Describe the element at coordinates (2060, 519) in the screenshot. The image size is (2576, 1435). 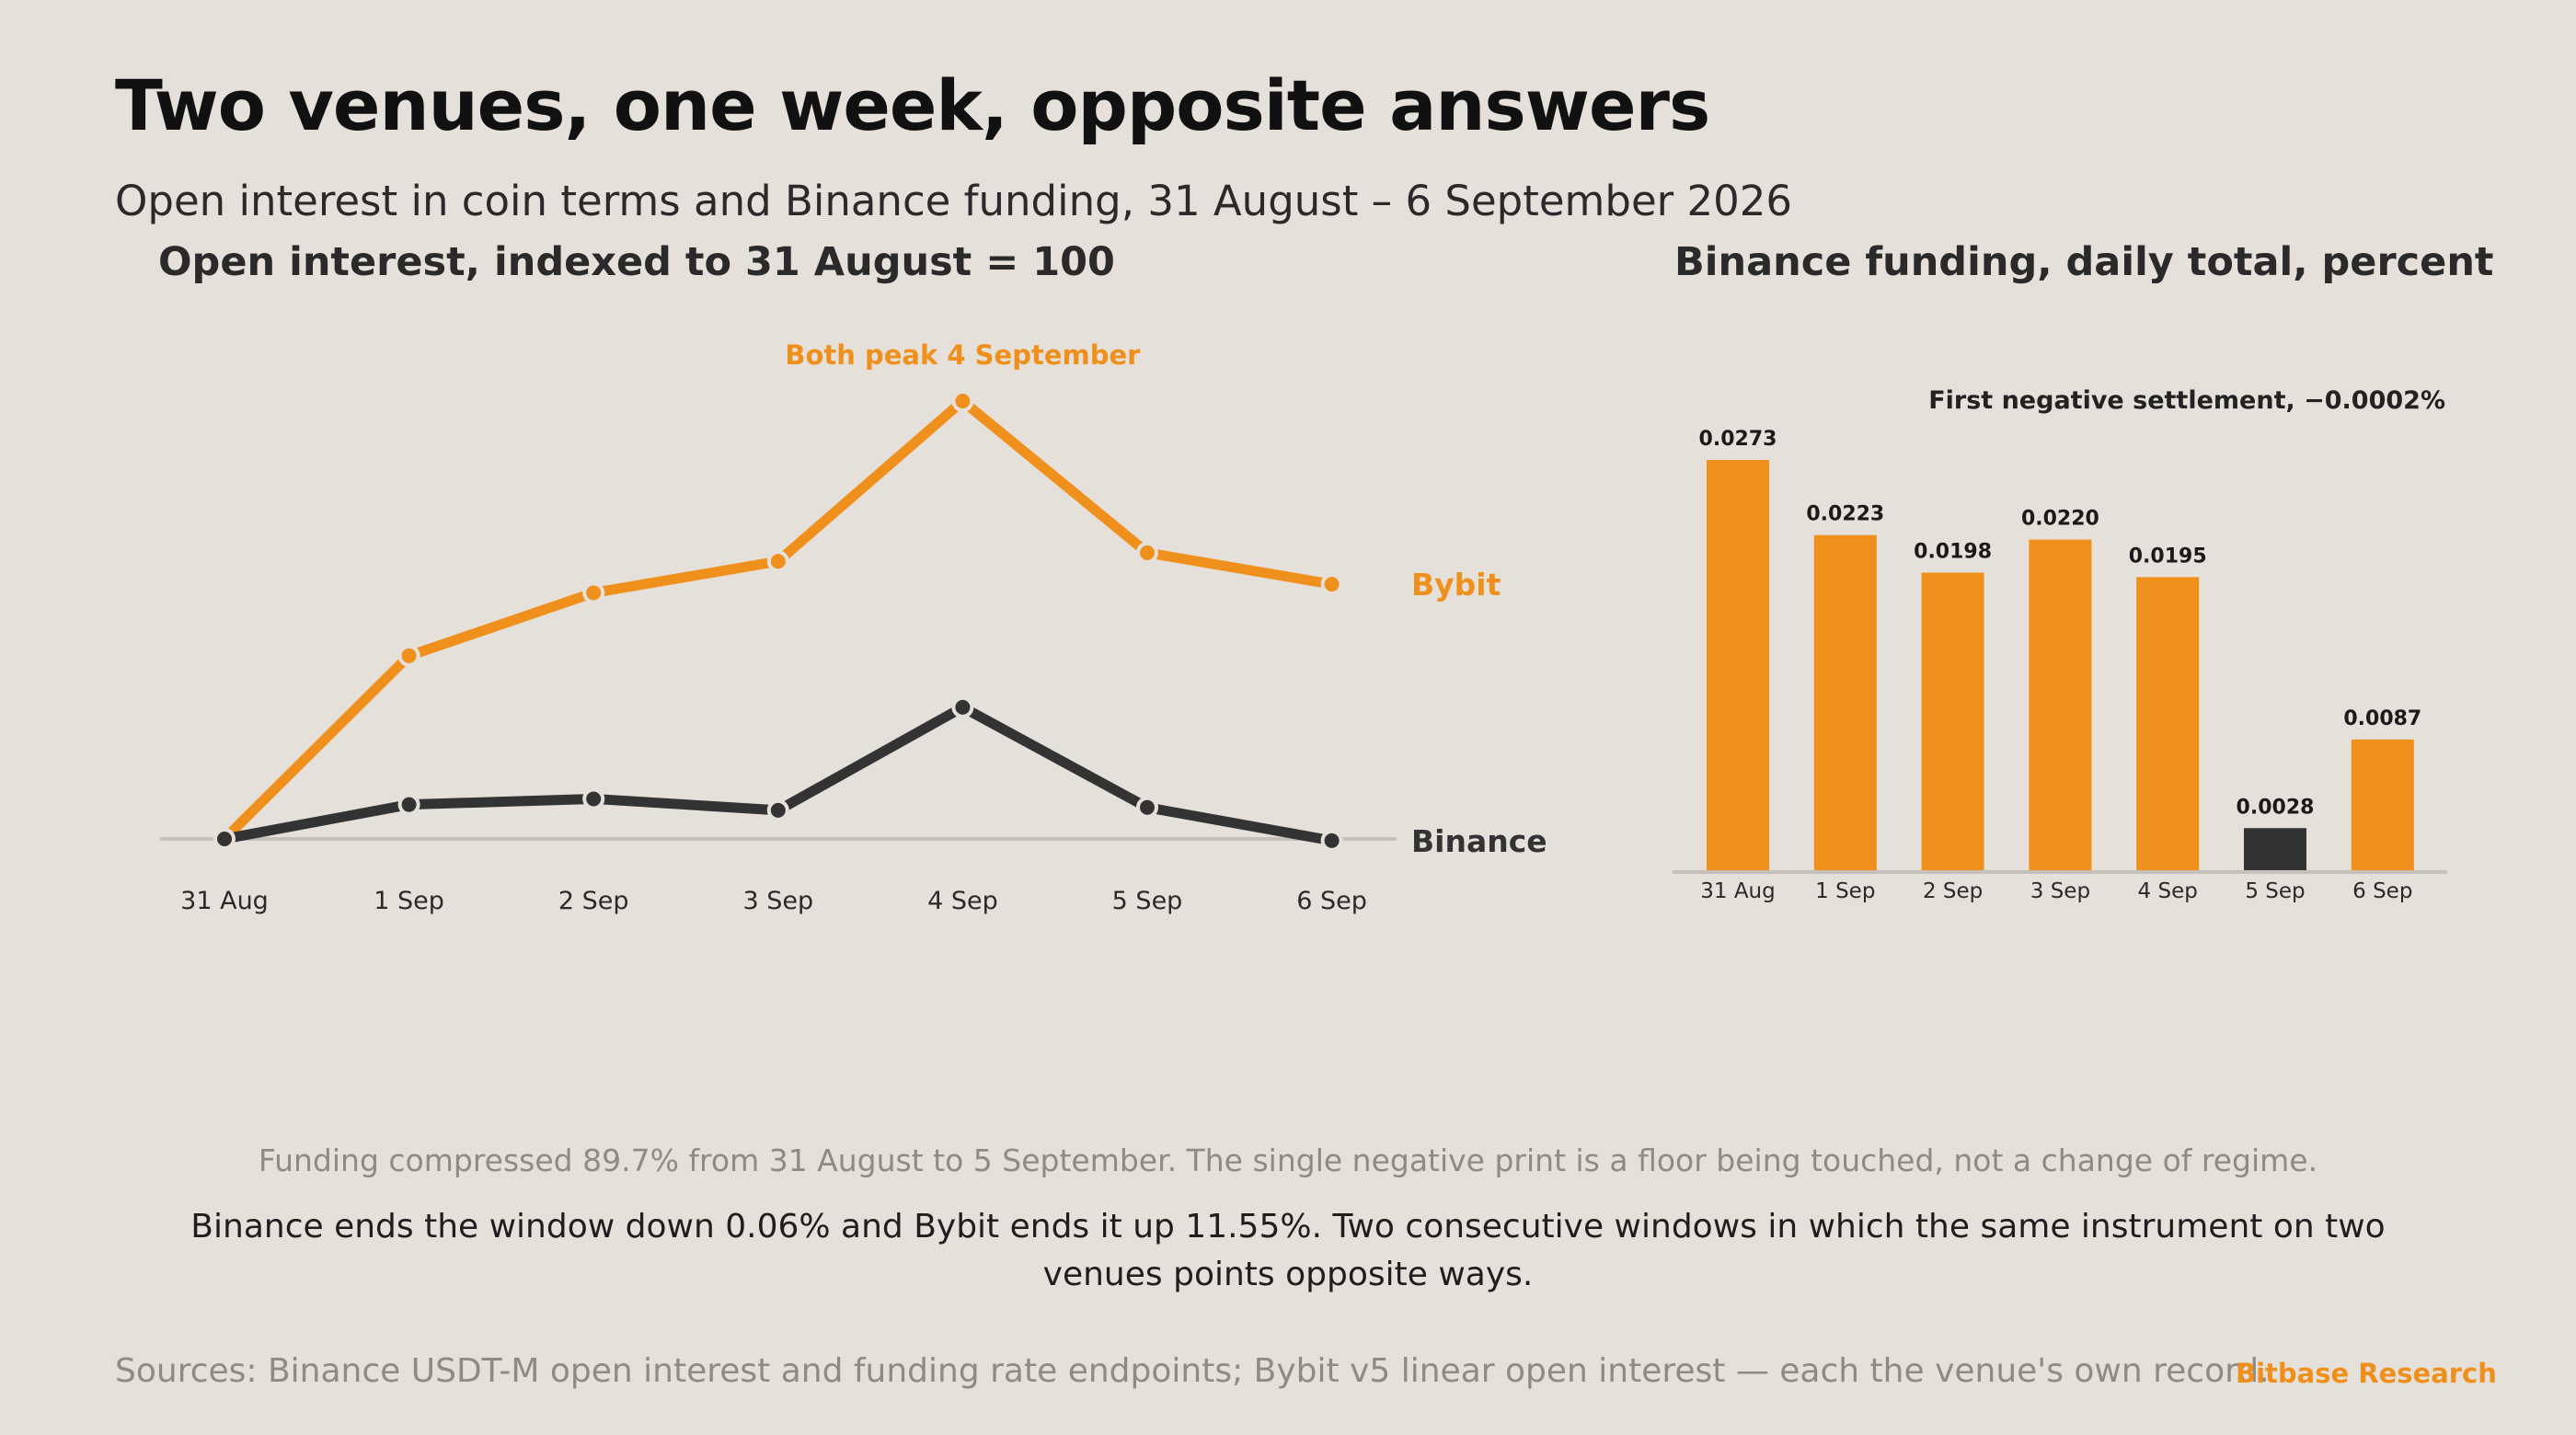
I see `bar-value-label: 0.0220` at that location.